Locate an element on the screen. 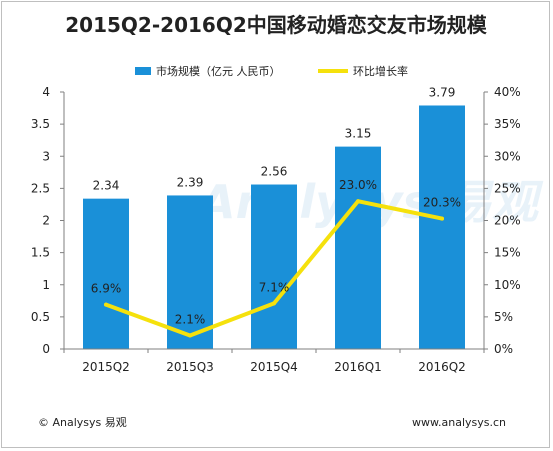 The width and height of the screenshot is (553, 451). left-tick-label: 1 is located at coordinates (46, 285).